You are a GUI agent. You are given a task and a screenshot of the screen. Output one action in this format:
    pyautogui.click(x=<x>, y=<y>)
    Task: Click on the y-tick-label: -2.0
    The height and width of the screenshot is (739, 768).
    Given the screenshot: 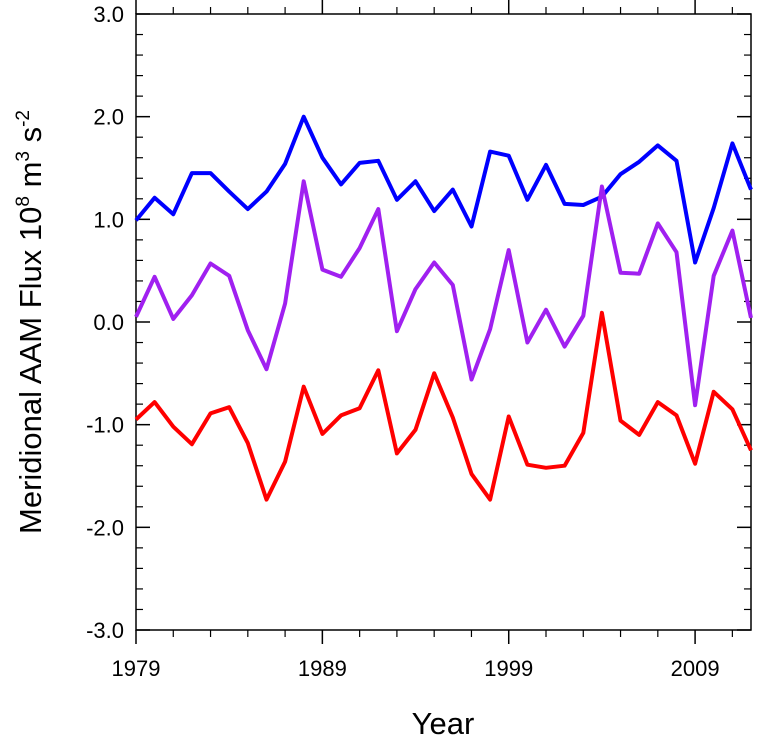 What is the action you would take?
    pyautogui.click(x=105, y=527)
    